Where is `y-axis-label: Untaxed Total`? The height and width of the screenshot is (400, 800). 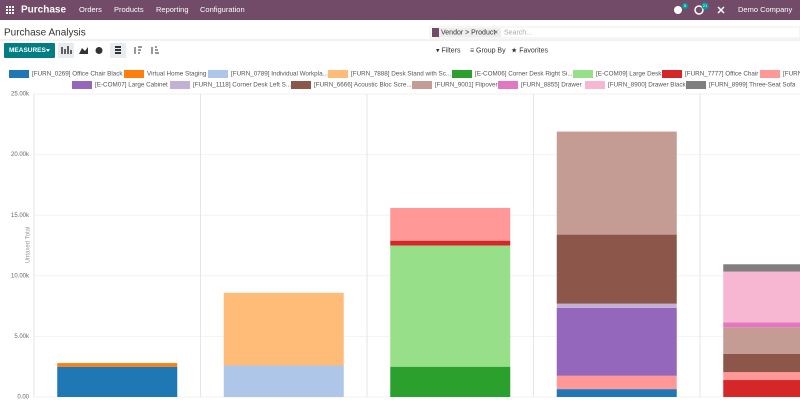
y-axis-label: Untaxed Total is located at coordinates (29, 245).